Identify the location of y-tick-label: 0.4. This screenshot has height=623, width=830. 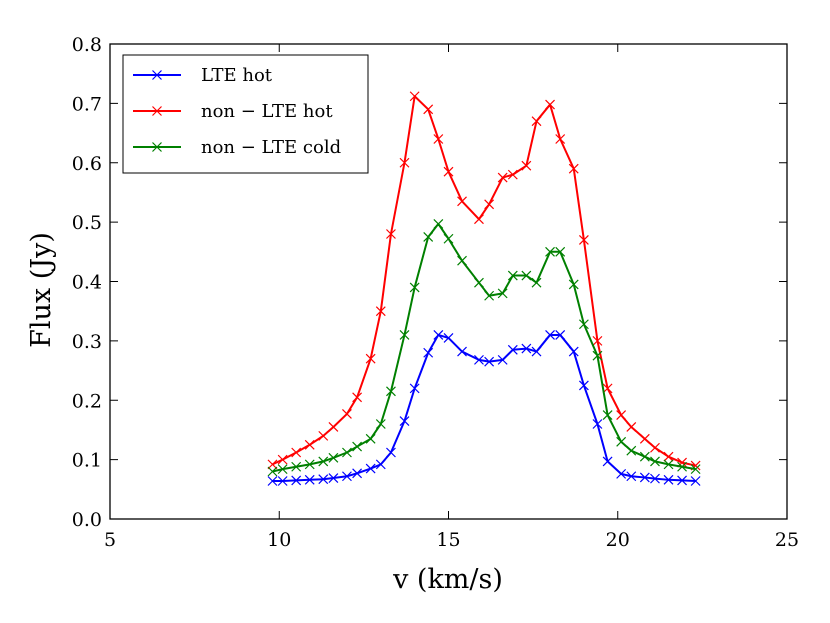
(87, 283).